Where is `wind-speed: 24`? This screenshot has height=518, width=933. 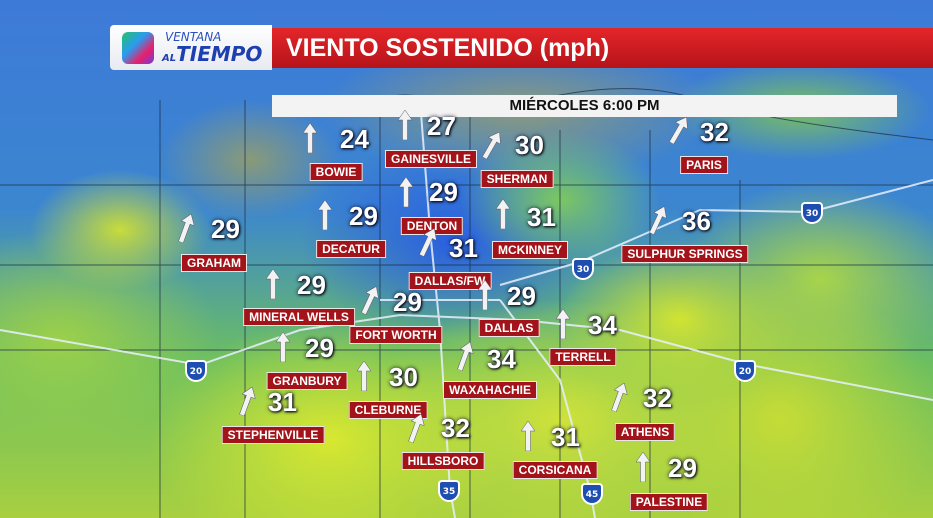
wind-speed: 24 is located at coordinates (354, 139).